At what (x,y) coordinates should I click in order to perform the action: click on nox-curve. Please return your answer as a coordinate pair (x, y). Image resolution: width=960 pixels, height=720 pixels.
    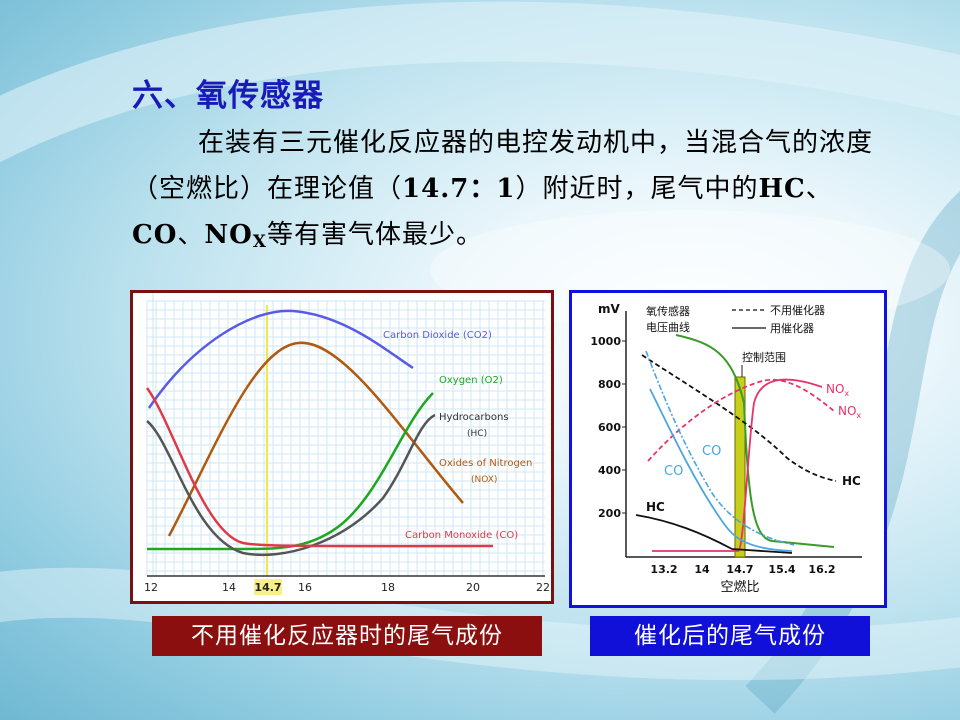
    Looking at the image, I should click on (315, 439).